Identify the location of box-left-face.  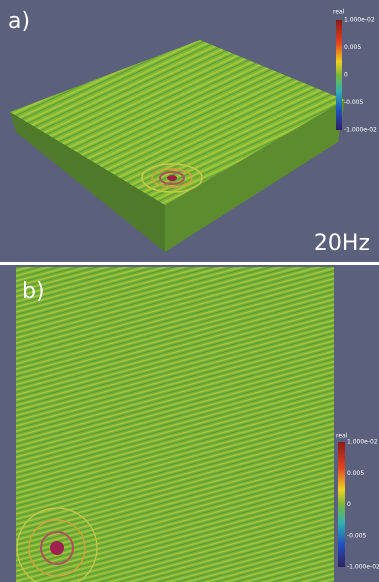
(87, 182).